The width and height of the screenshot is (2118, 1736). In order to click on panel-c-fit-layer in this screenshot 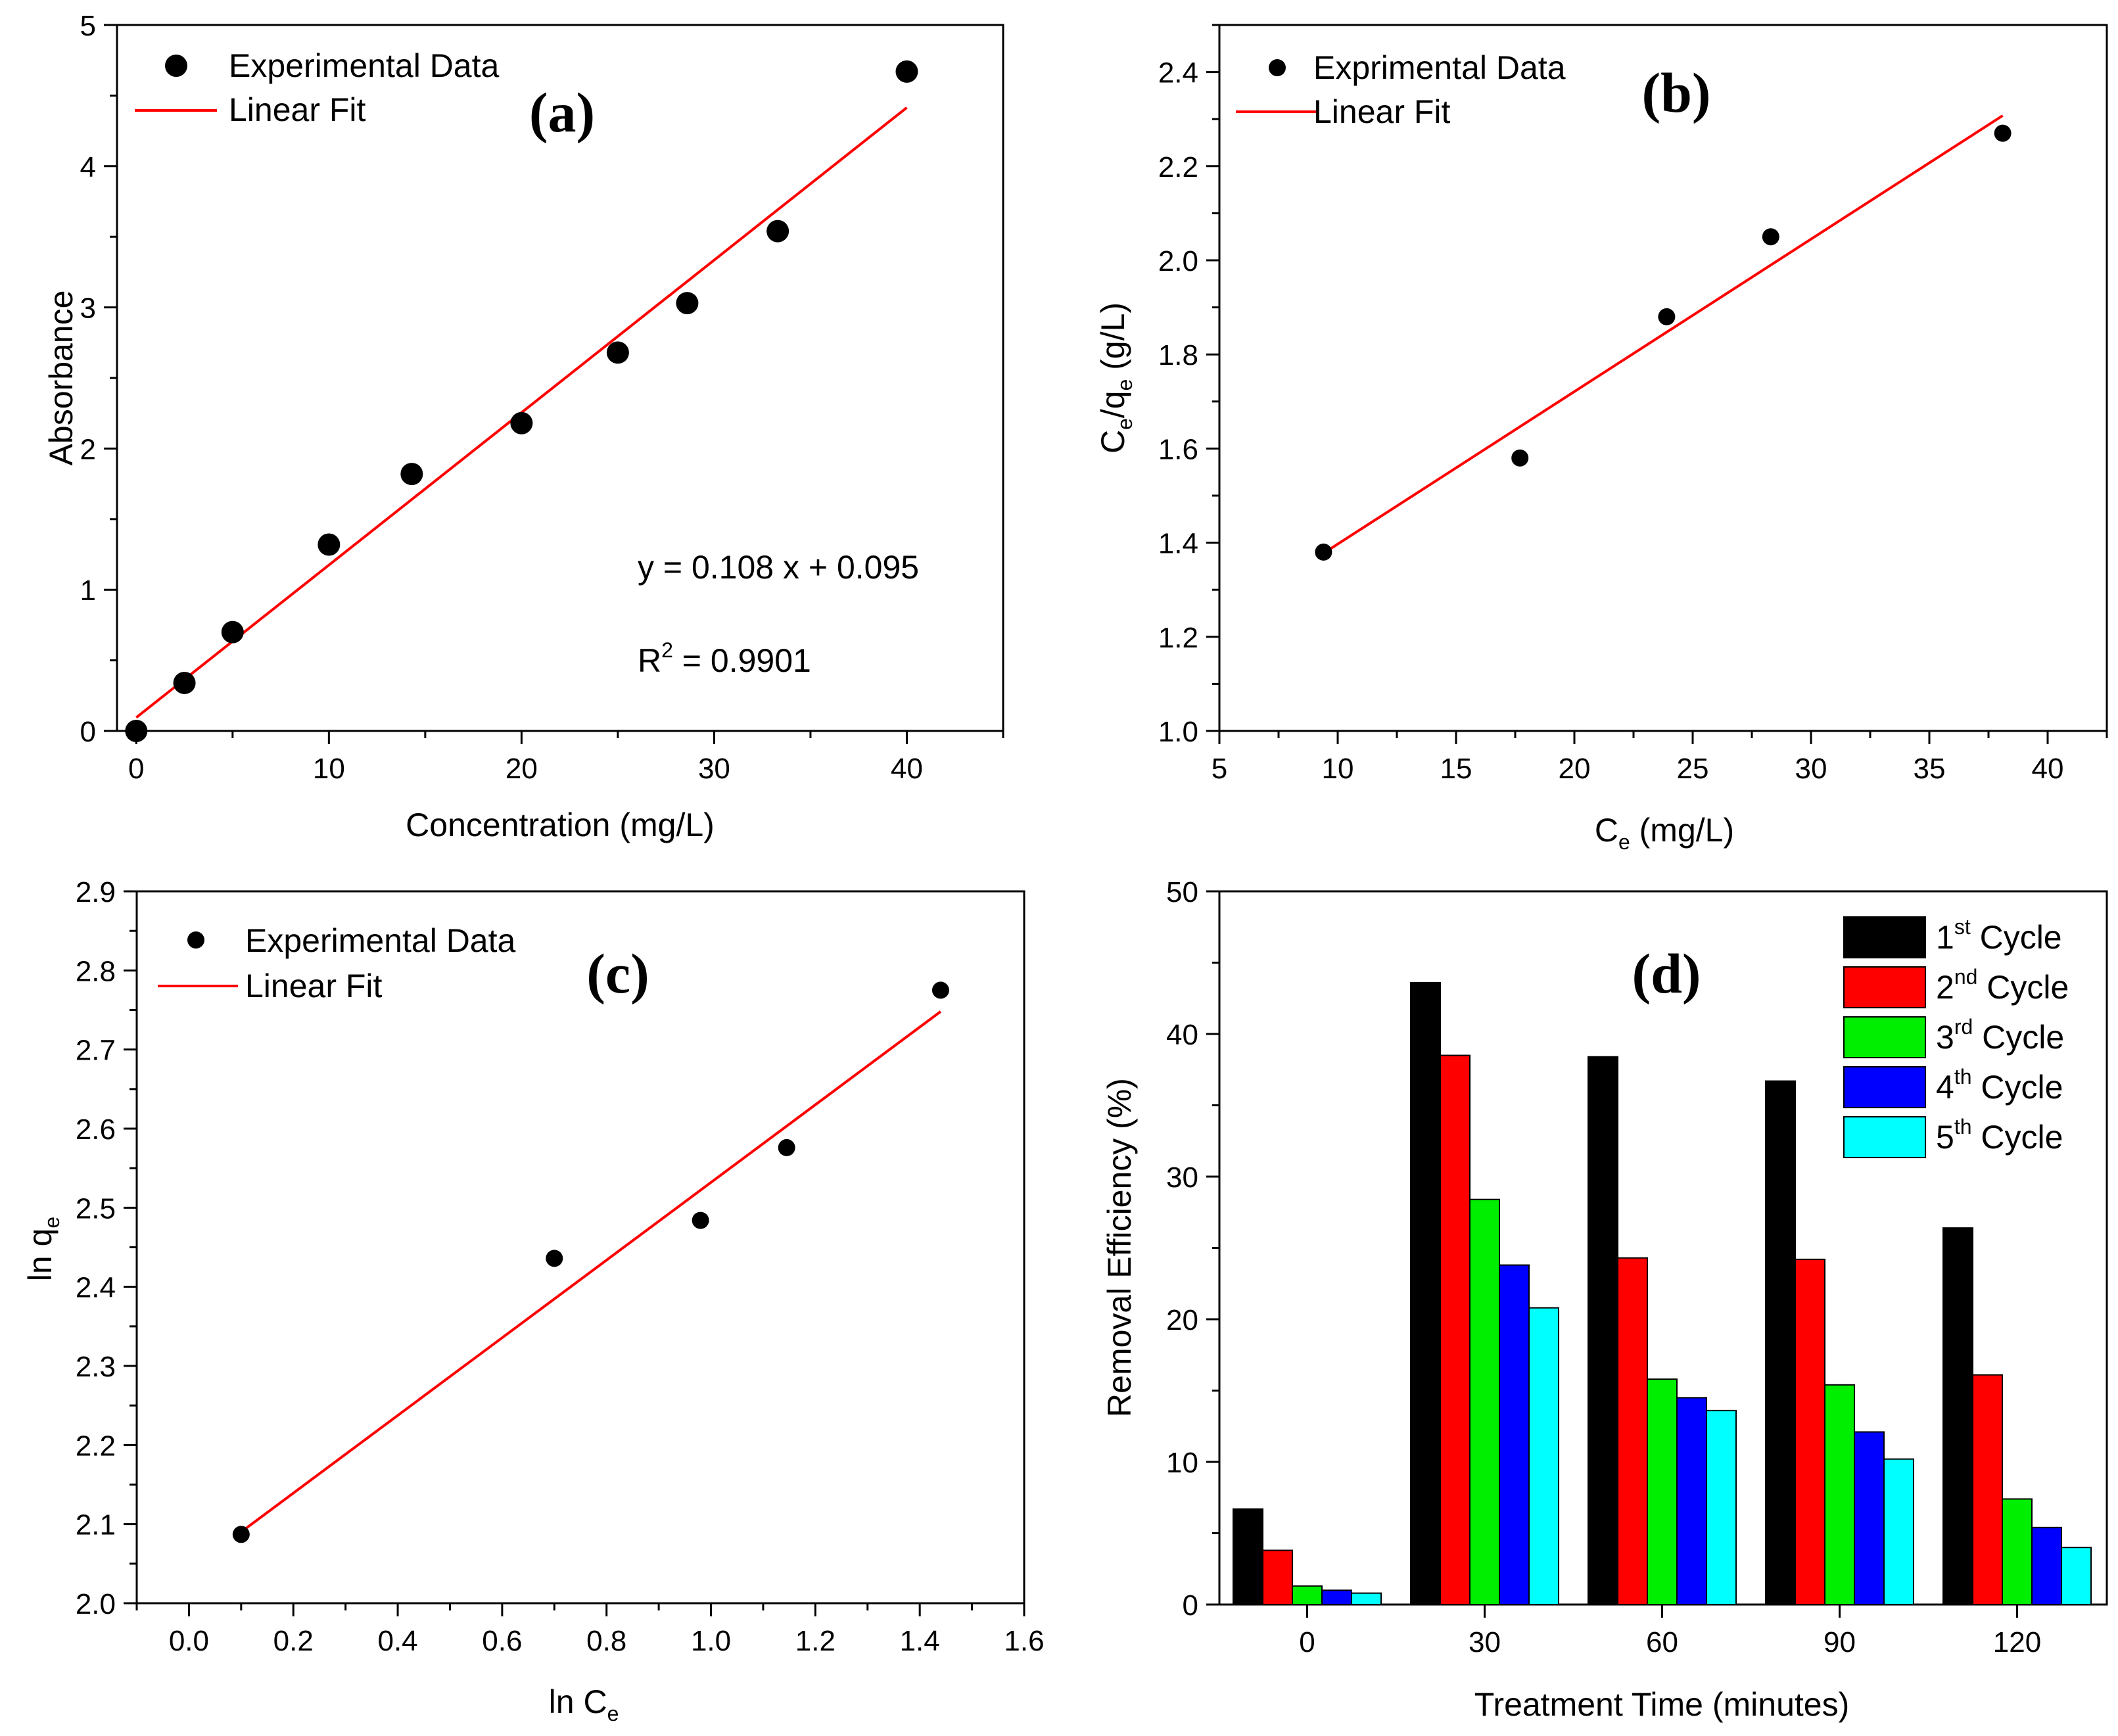, I will do `click(591, 1272)`.